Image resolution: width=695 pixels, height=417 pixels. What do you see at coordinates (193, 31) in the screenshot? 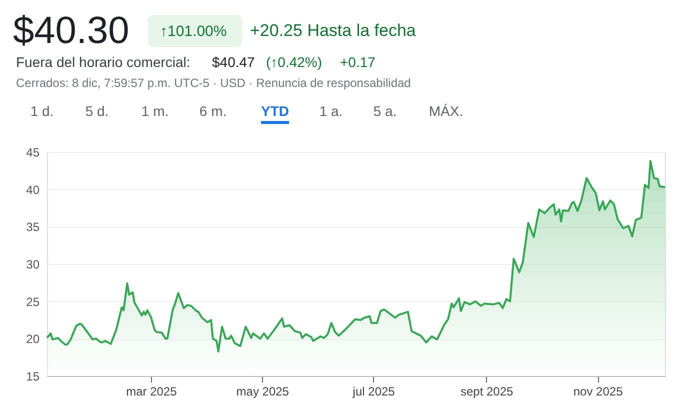
I see `text: ↑101.00%` at bounding box center [193, 31].